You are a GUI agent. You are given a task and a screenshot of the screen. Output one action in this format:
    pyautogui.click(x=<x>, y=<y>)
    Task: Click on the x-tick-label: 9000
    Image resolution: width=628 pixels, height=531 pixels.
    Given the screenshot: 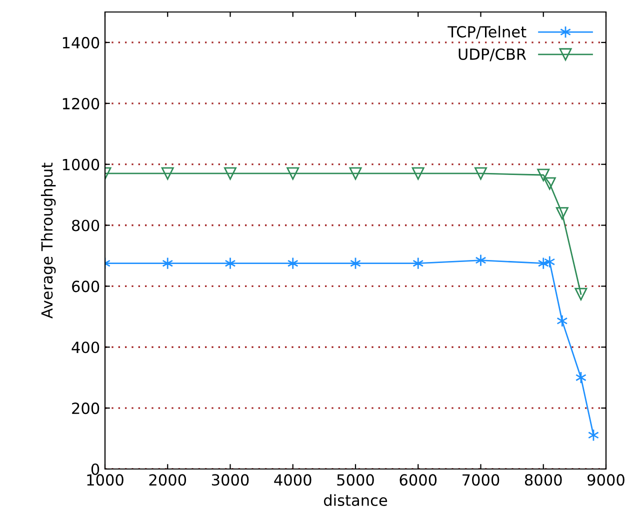 What is the action you would take?
    pyautogui.click(x=606, y=480)
    